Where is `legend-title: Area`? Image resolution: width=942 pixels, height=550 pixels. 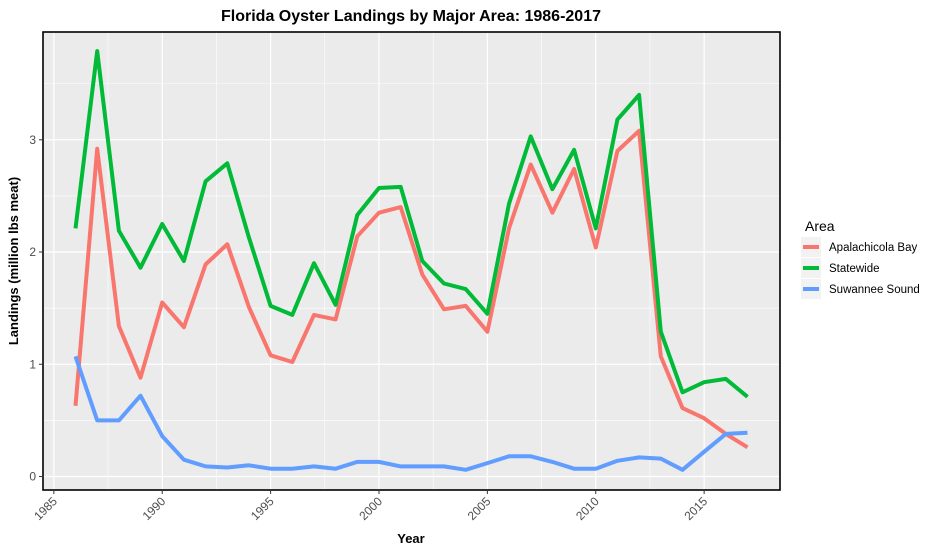
legend-title: Area is located at coordinates (820, 226).